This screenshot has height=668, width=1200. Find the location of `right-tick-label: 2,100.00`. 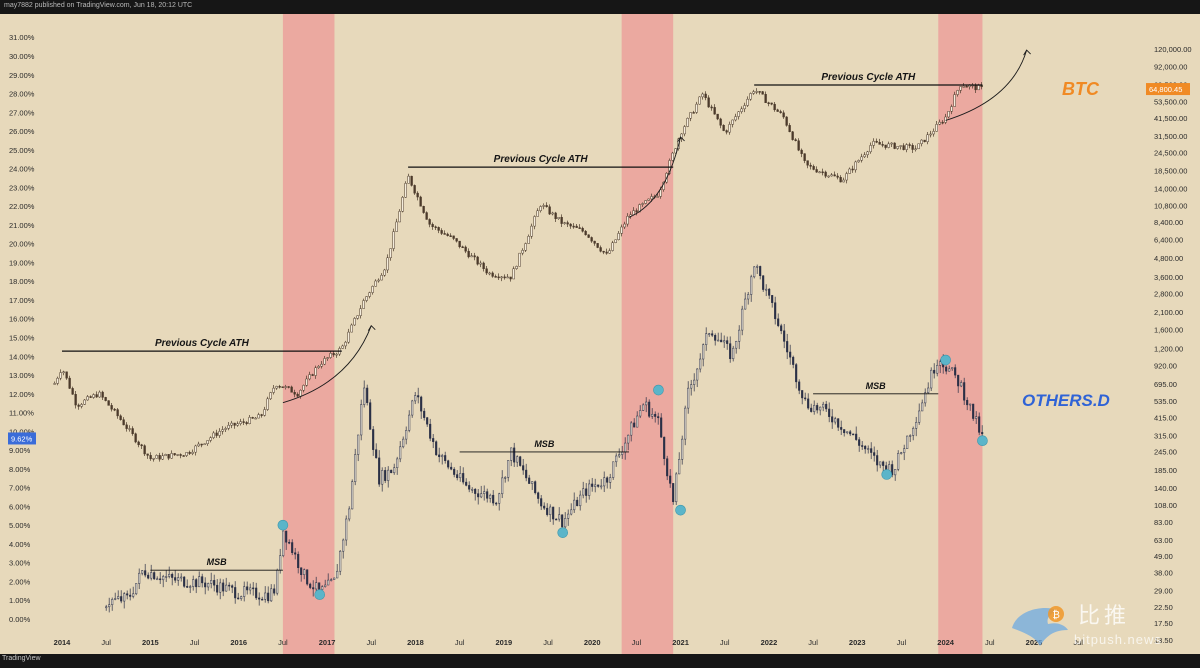

right-tick-label: 2,100.00 is located at coordinates (1168, 312).